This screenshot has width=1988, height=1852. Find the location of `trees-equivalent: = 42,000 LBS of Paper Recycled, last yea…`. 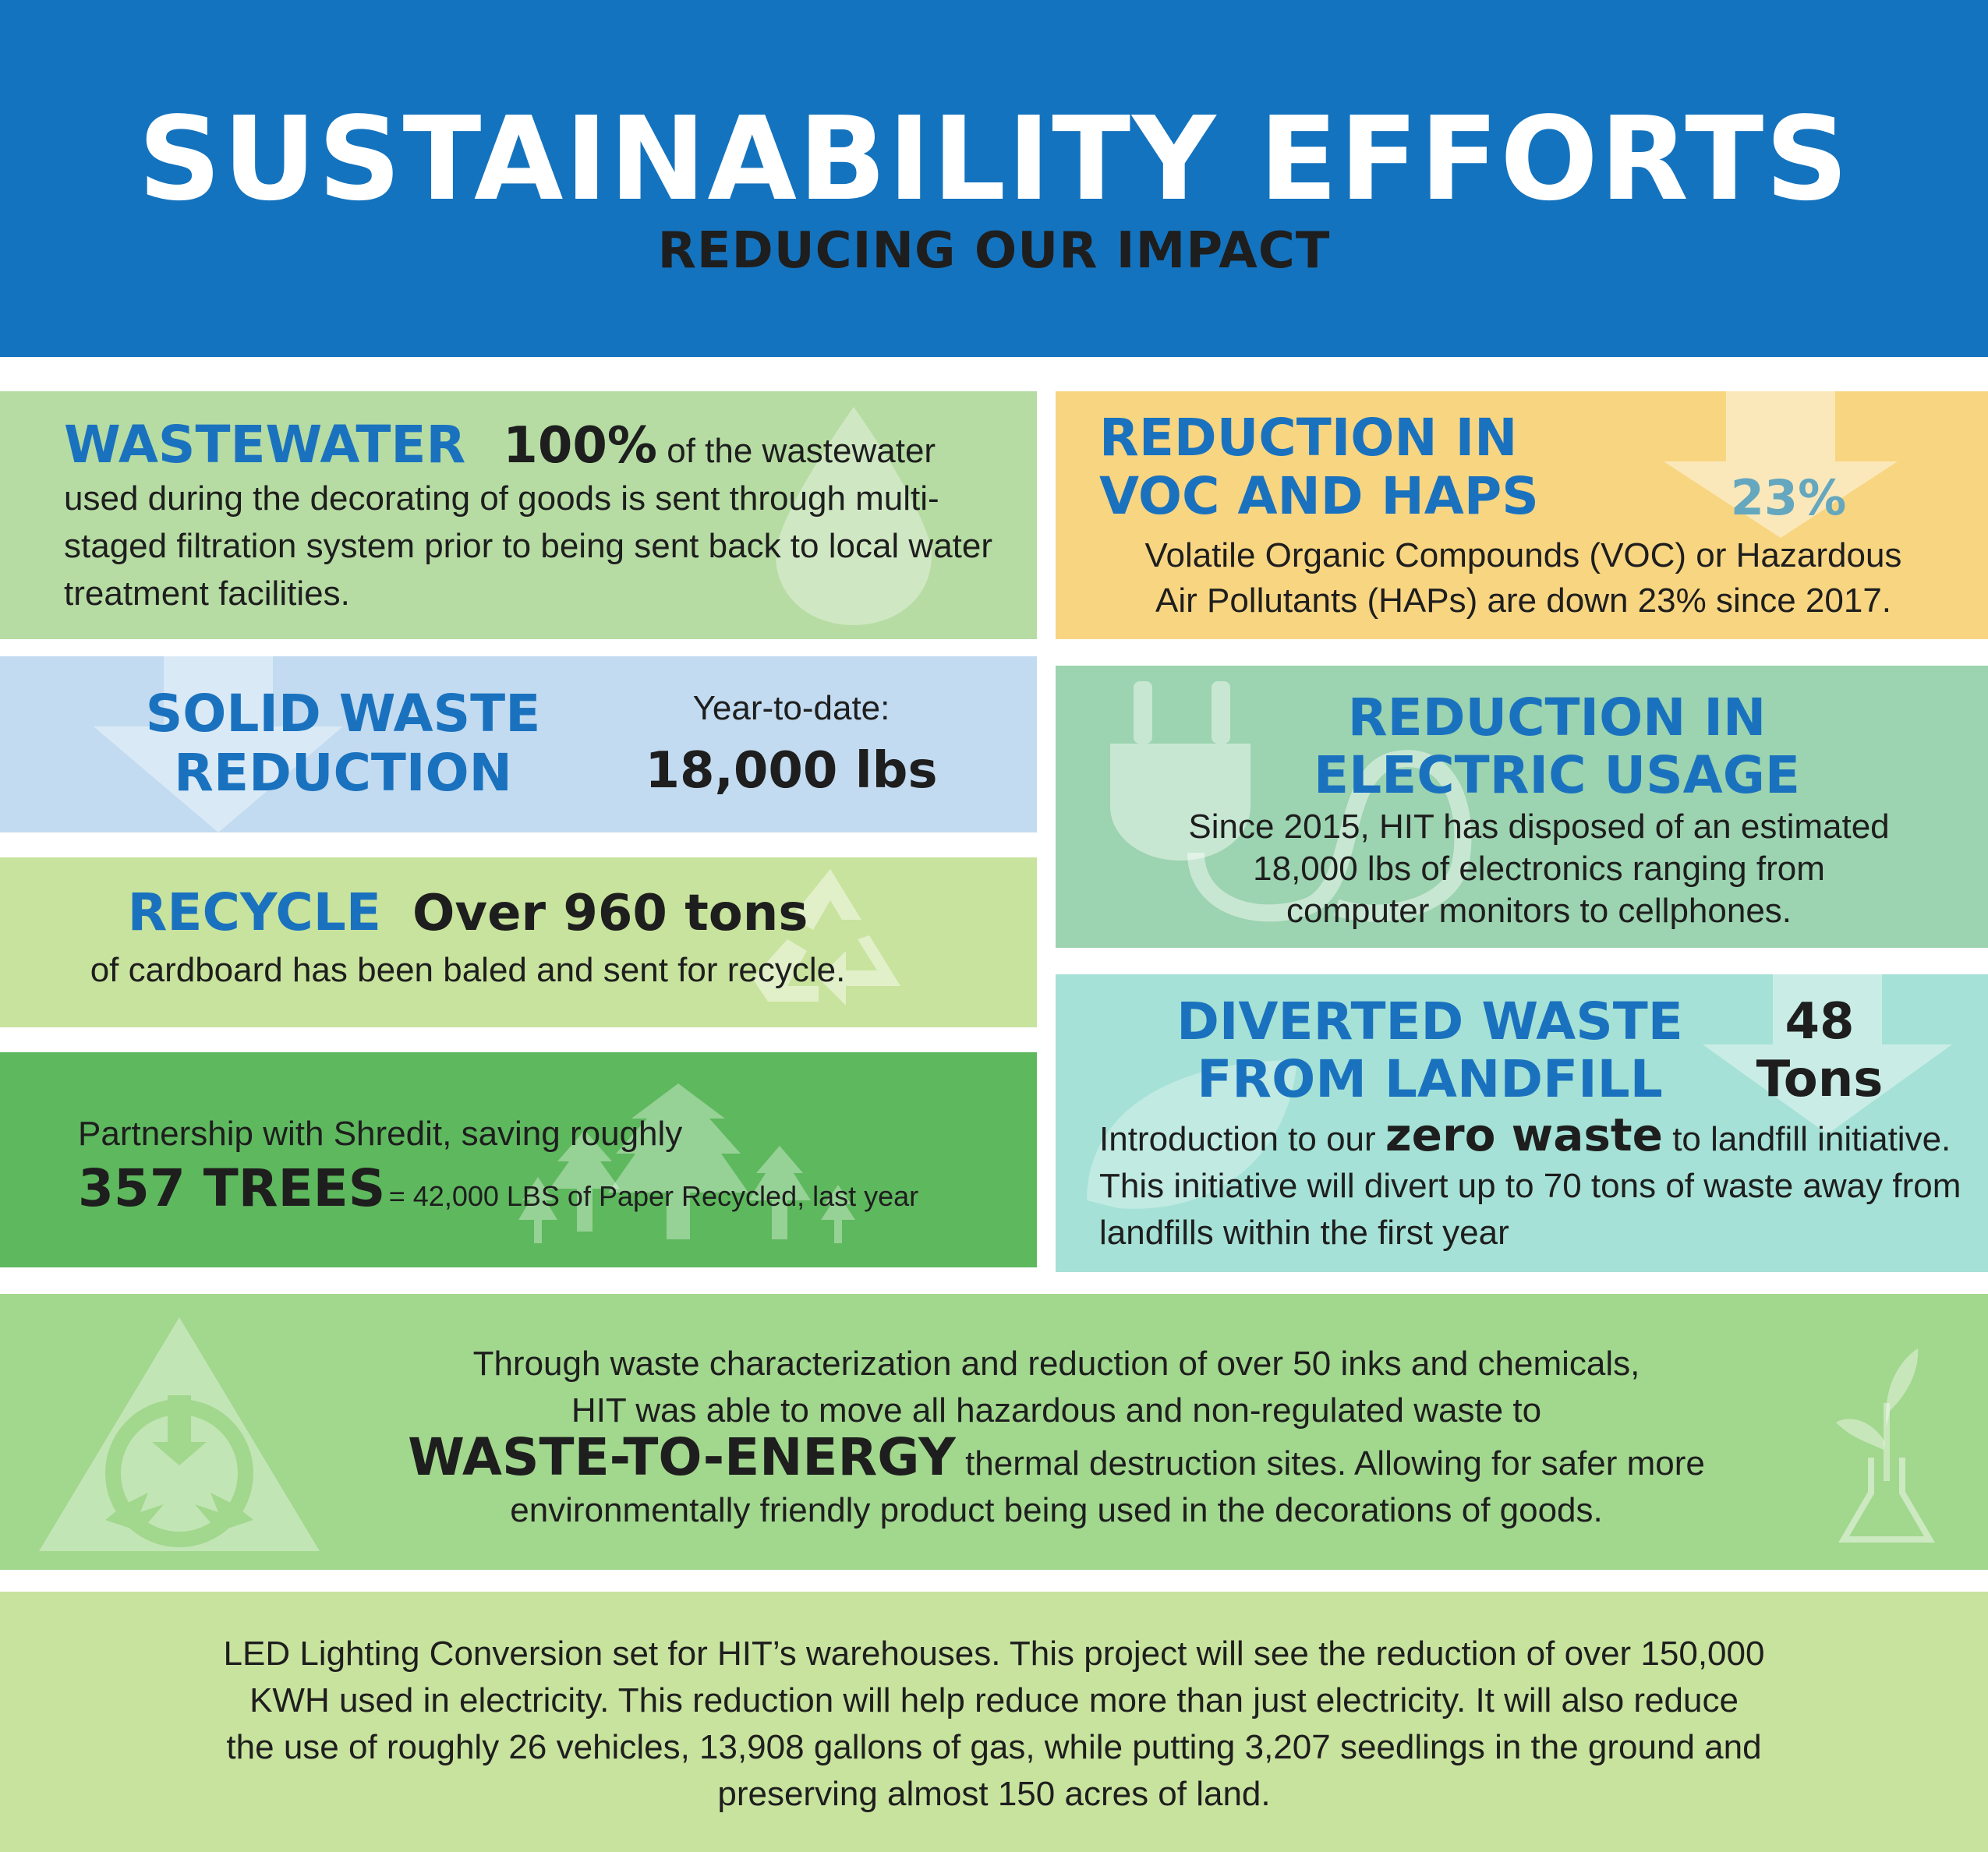

trees-equivalent: = 42,000 LBS of Paper Recycled, last yea… is located at coordinates (653, 1196).